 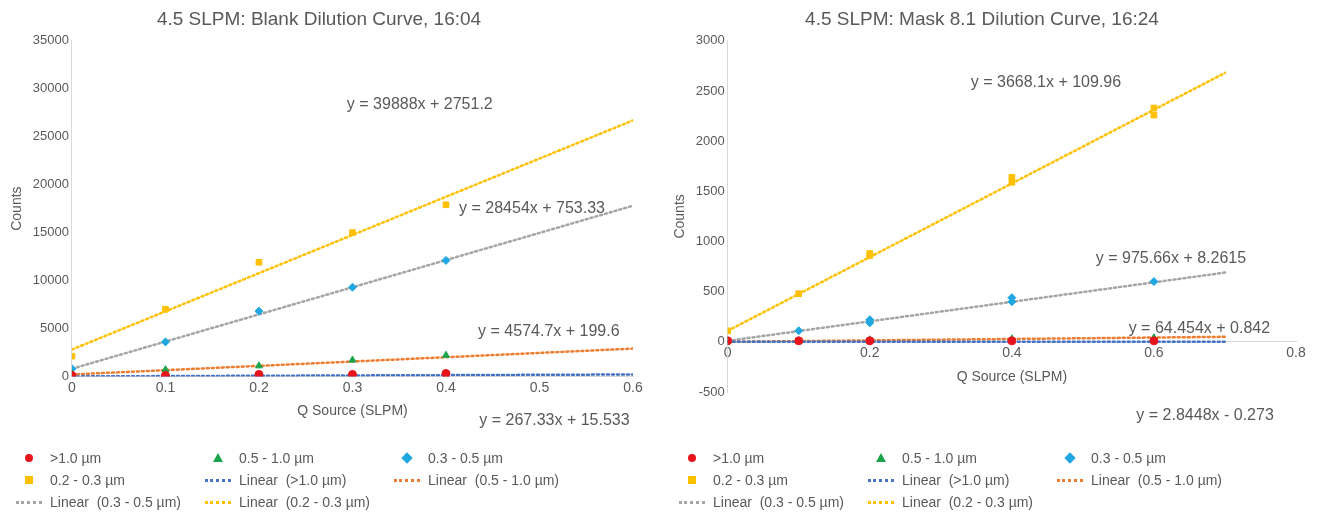 What do you see at coordinates (711, 391) in the screenshot?
I see `y-tick-label: -500` at bounding box center [711, 391].